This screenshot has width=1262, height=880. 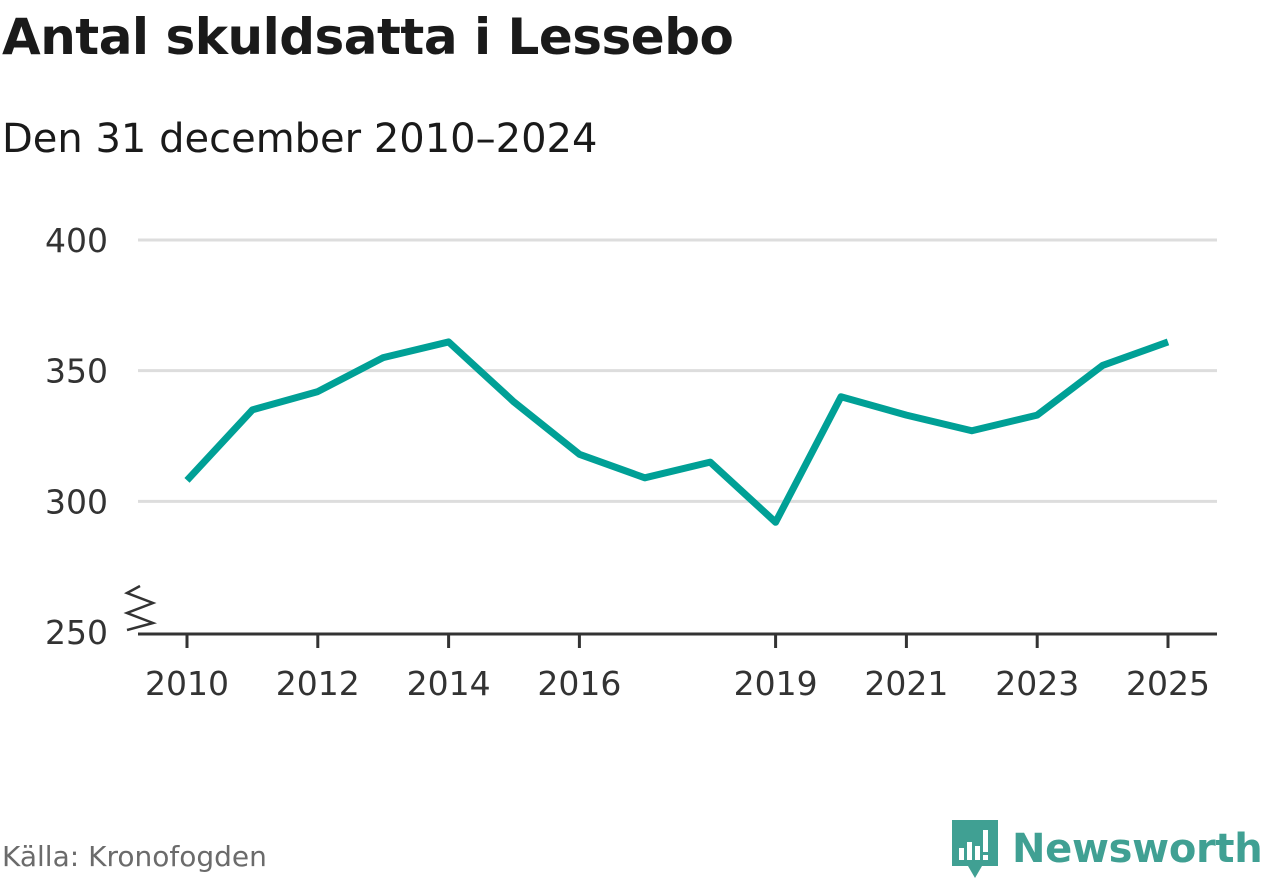 I want to click on x-tick-label-2025: 2025, so click(x=1168, y=683).